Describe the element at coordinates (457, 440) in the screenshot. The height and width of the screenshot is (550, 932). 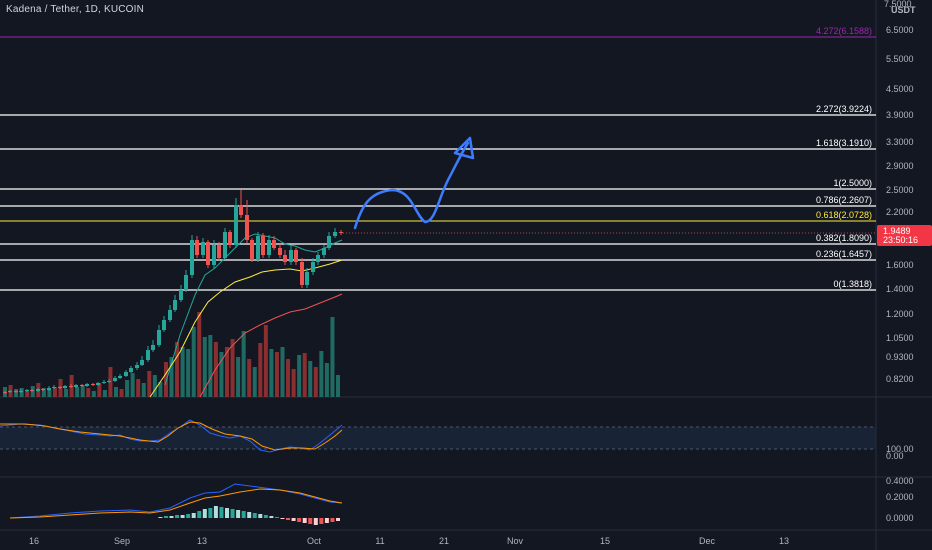
I see `rsi-panel: 100.00 0.00` at that location.